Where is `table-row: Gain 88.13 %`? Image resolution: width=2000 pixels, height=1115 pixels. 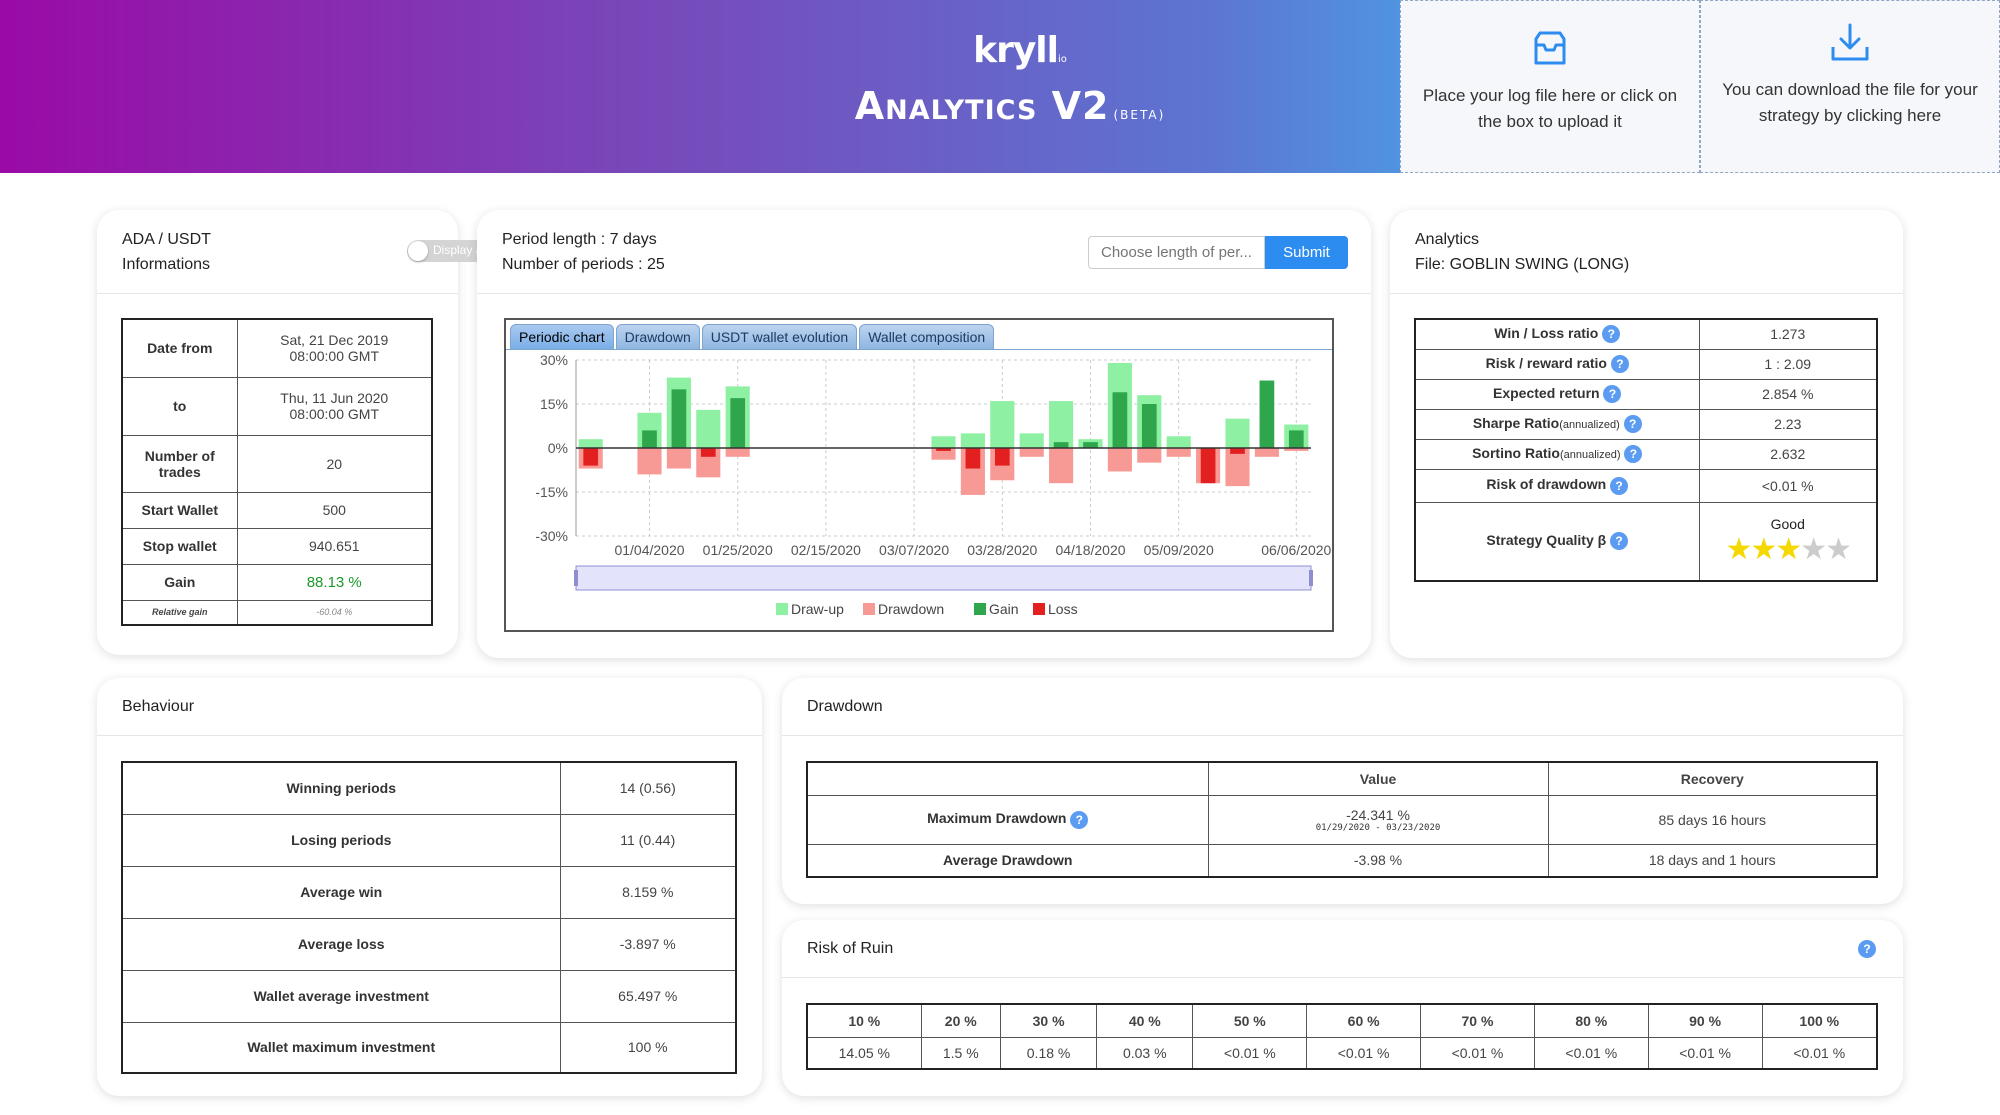 table-row: Gain 88.13 % is located at coordinates (277, 582).